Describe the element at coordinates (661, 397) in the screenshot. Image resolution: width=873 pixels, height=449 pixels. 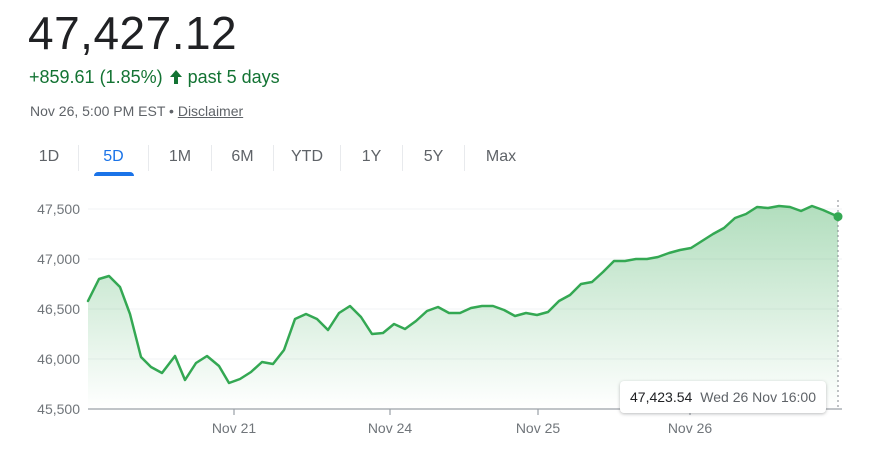
I see `tooltip-value: 47,423.54` at that location.